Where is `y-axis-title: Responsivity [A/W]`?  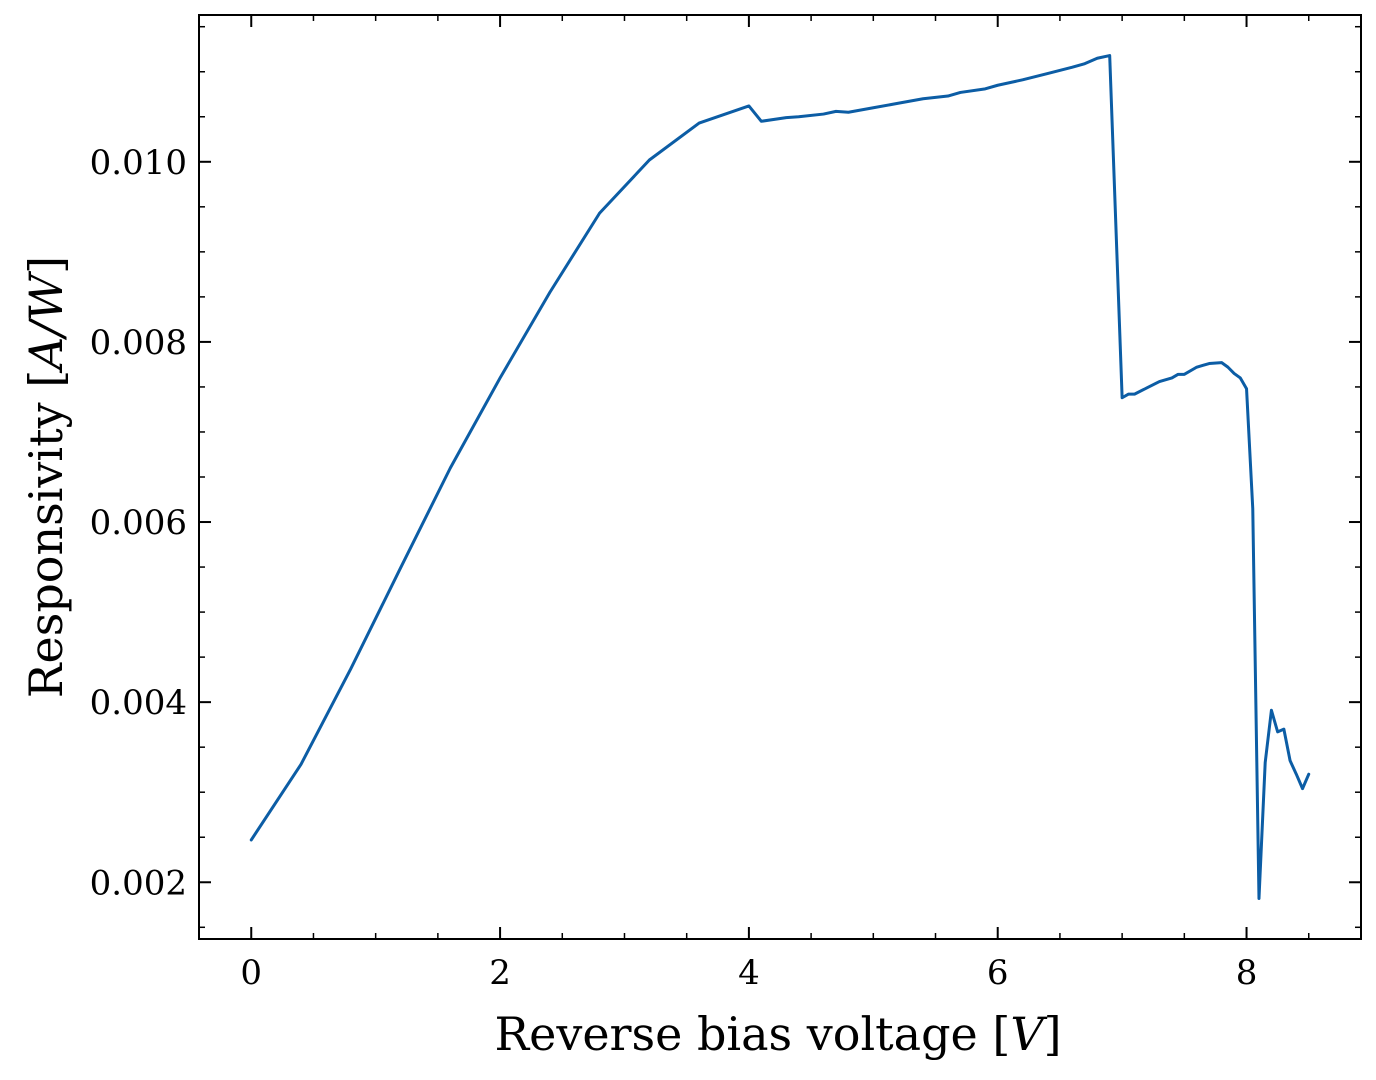 y-axis-title: Responsivity [A/W] is located at coordinates (46, 477).